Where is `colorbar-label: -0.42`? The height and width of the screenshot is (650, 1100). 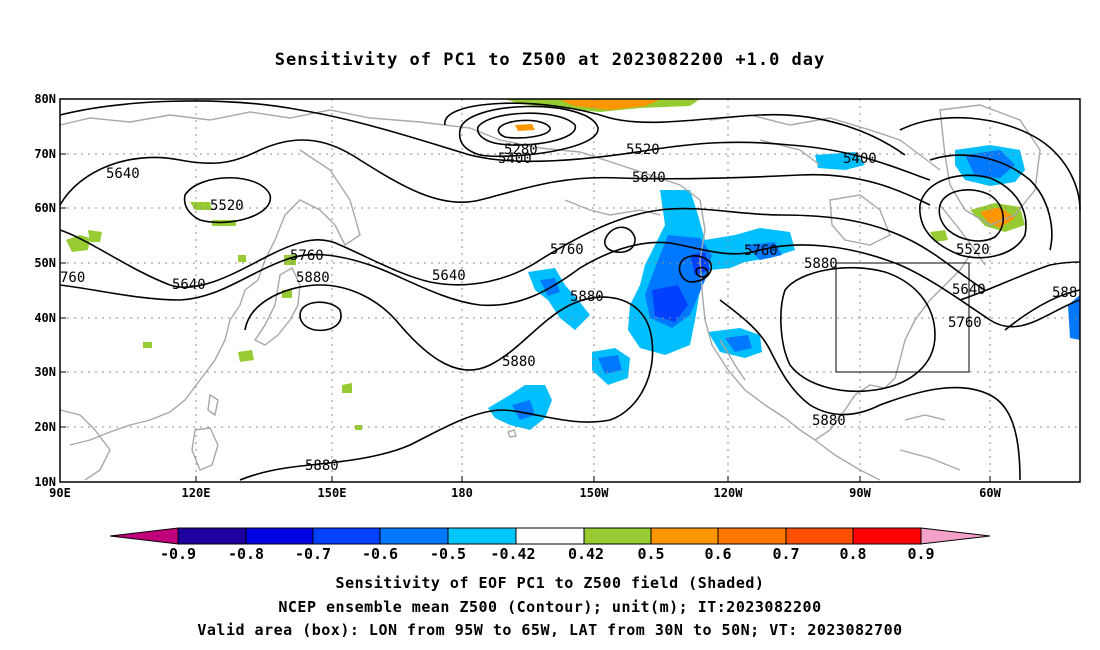 colorbar-label: -0.42 is located at coordinates (512, 554).